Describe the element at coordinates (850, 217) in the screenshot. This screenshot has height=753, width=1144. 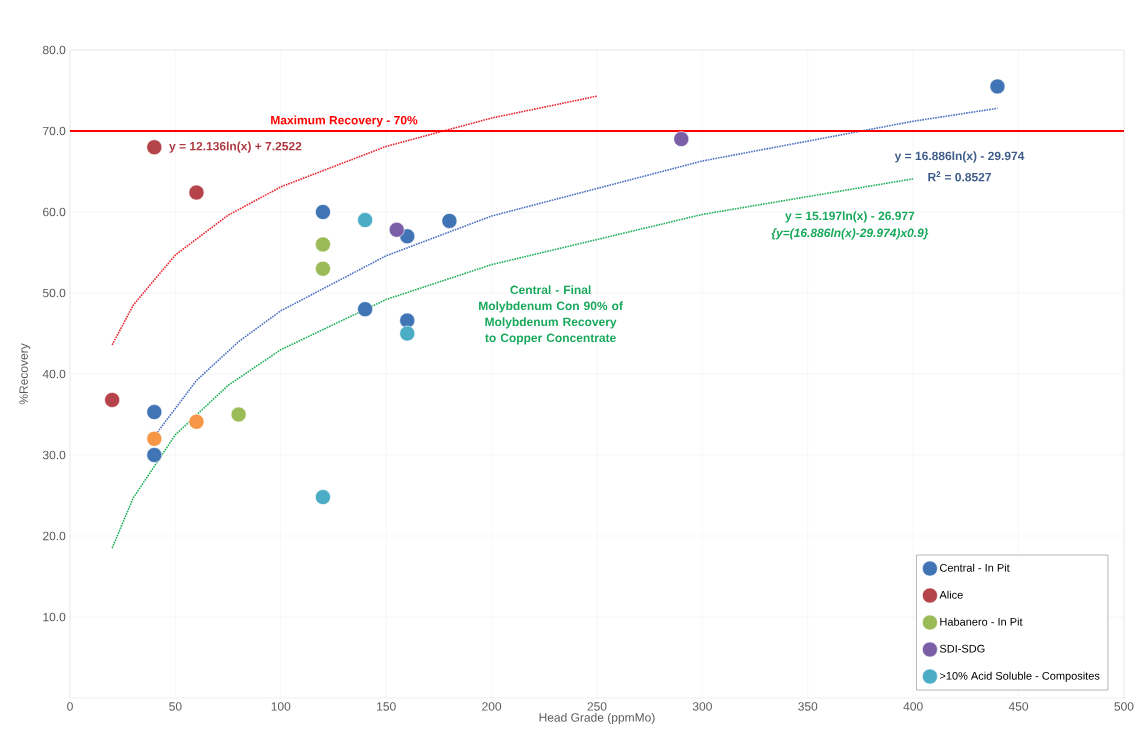
I see `annotation: y = 15.197ln(x) - 26.977` at that location.